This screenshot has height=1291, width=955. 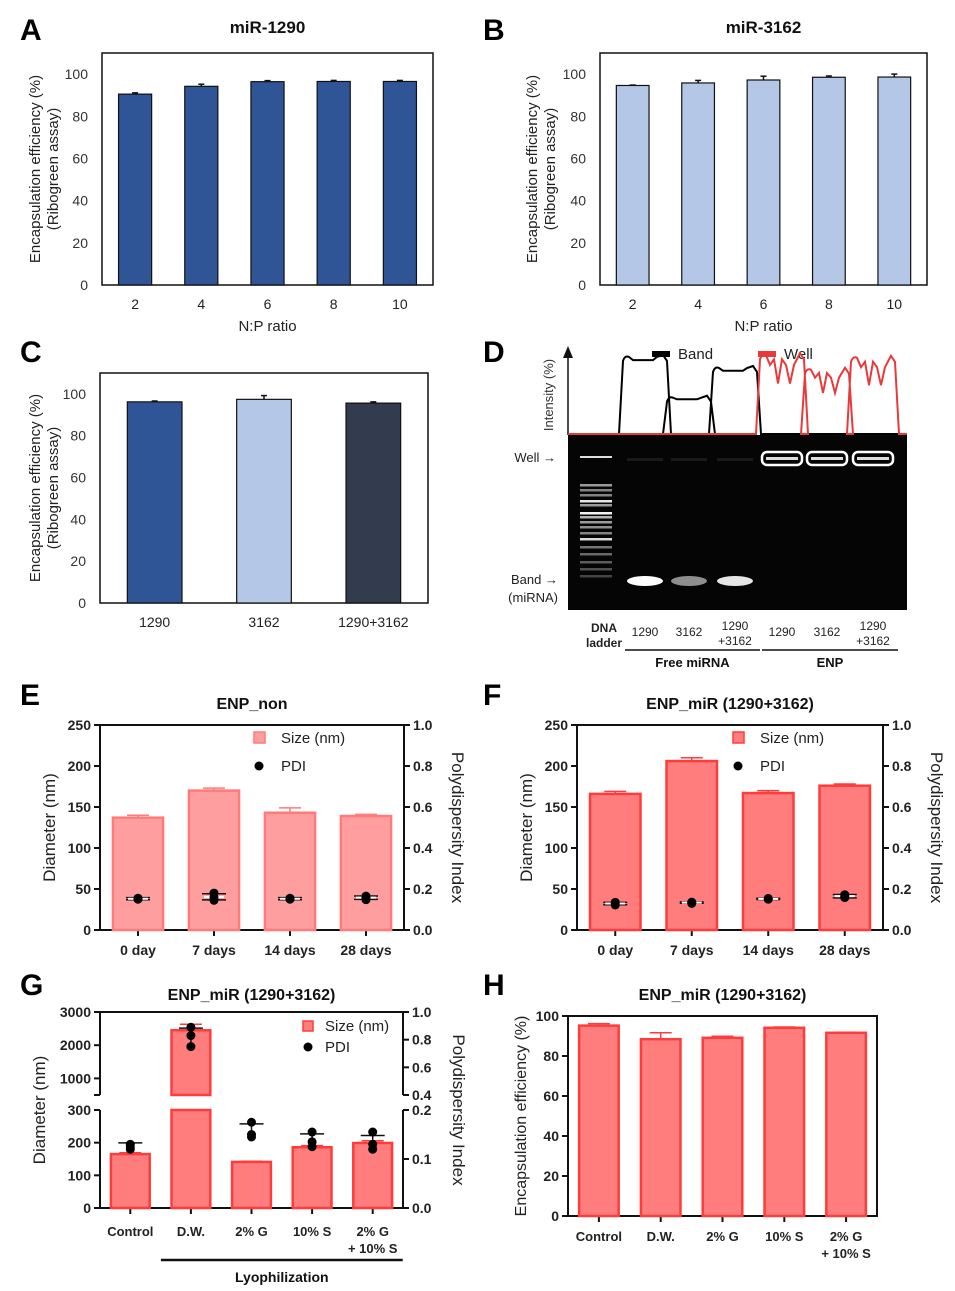 I want to click on legend-label: Band, so click(x=695, y=354).